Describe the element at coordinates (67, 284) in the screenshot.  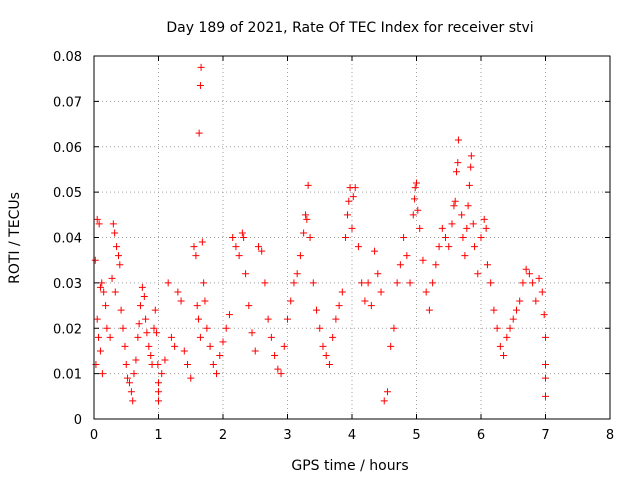
I see `y-tick-label: 0.03` at that location.